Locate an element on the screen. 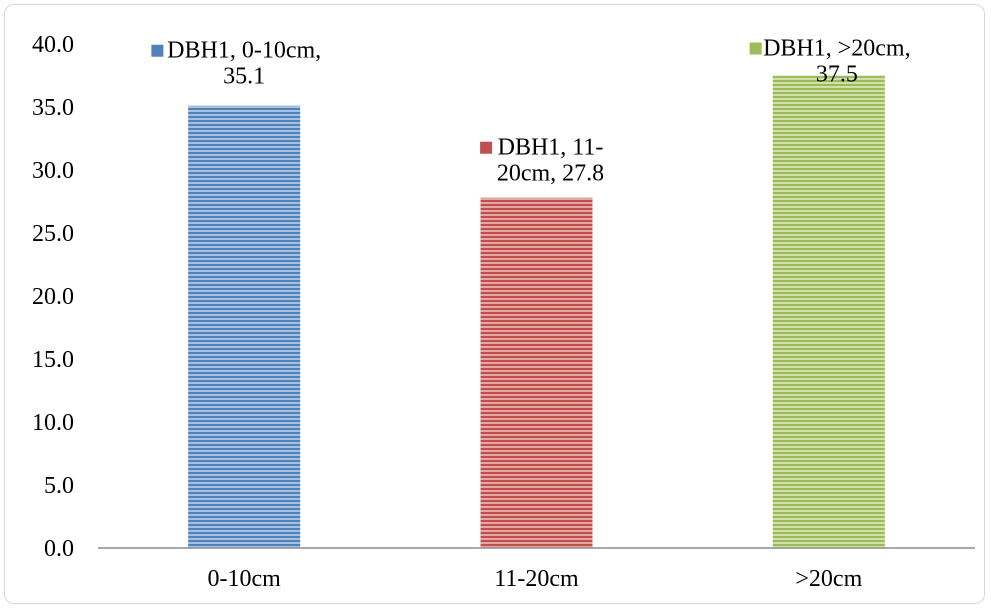 This screenshot has width=991, height=610. x-axis-tick-labels: 0-10cm 11-20cm >20cm is located at coordinates (535, 579).